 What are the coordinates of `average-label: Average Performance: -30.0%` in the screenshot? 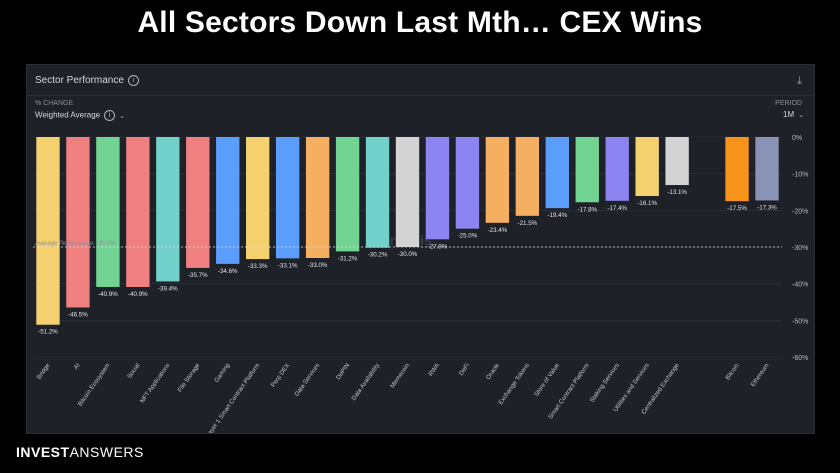 It's located at (75, 244).